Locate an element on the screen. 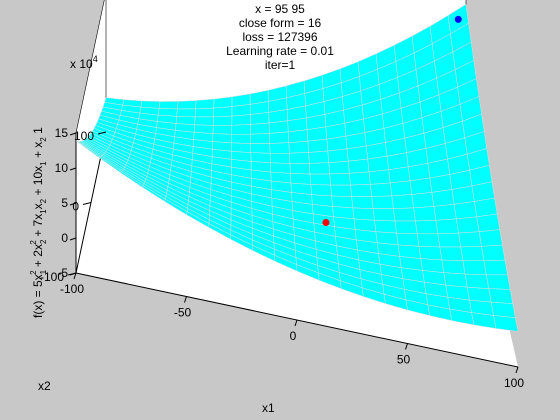 This screenshot has height=420, width=560. title-line-x: x = 95 95 is located at coordinates (280, 9).